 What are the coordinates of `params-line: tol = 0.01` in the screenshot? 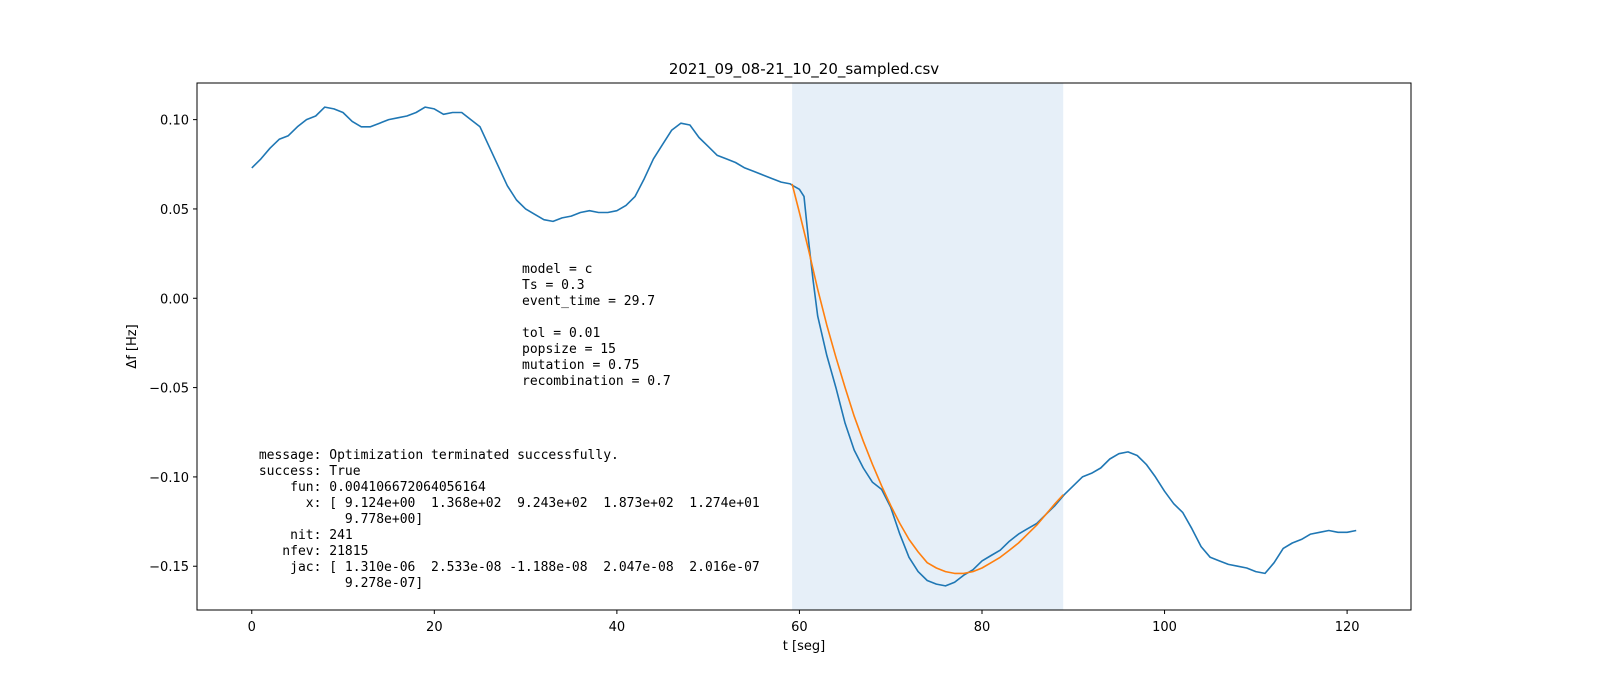 It's located at (561, 333).